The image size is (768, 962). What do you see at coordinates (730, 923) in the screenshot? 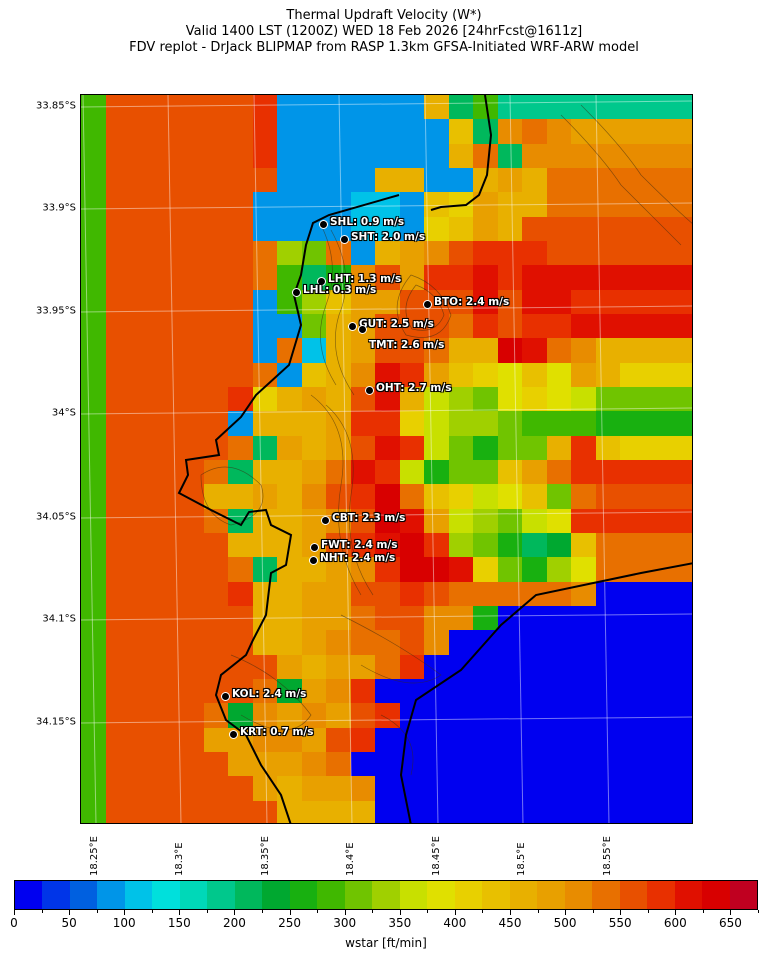
I see `colorbar-tick-label: 650` at bounding box center [730, 923].